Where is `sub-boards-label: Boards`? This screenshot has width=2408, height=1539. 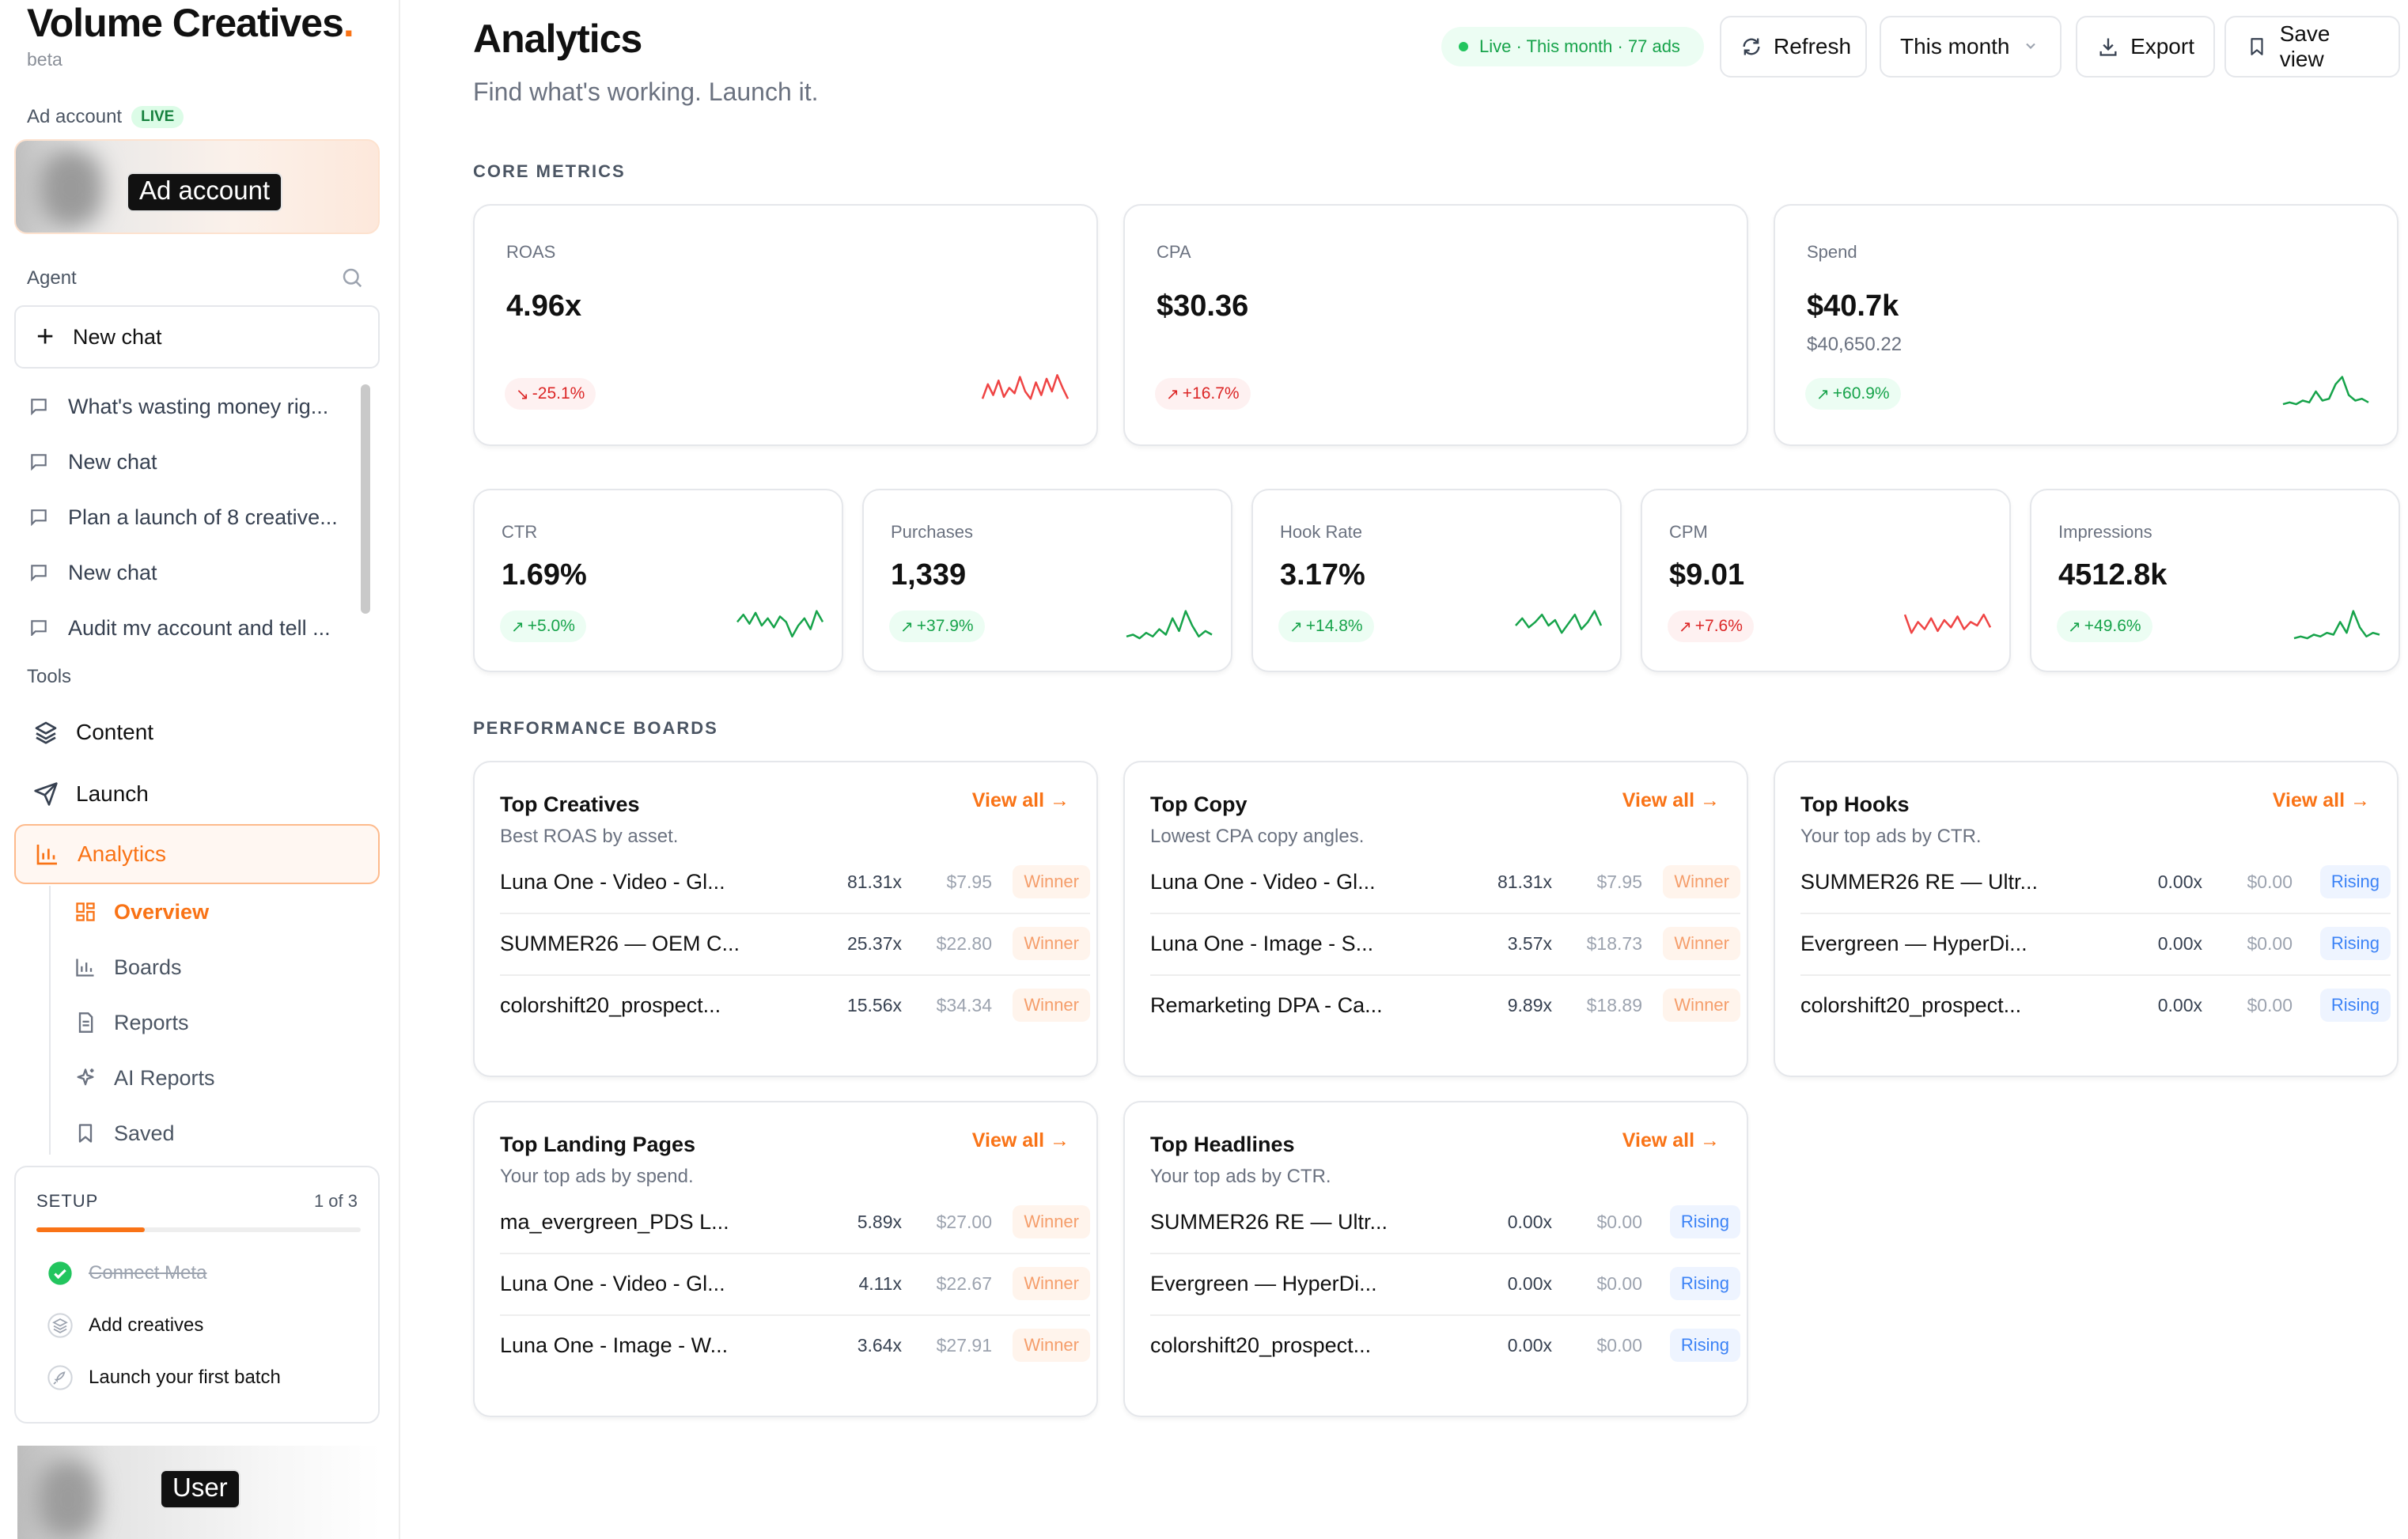
sub-boards-label: Boards is located at coordinates (148, 967).